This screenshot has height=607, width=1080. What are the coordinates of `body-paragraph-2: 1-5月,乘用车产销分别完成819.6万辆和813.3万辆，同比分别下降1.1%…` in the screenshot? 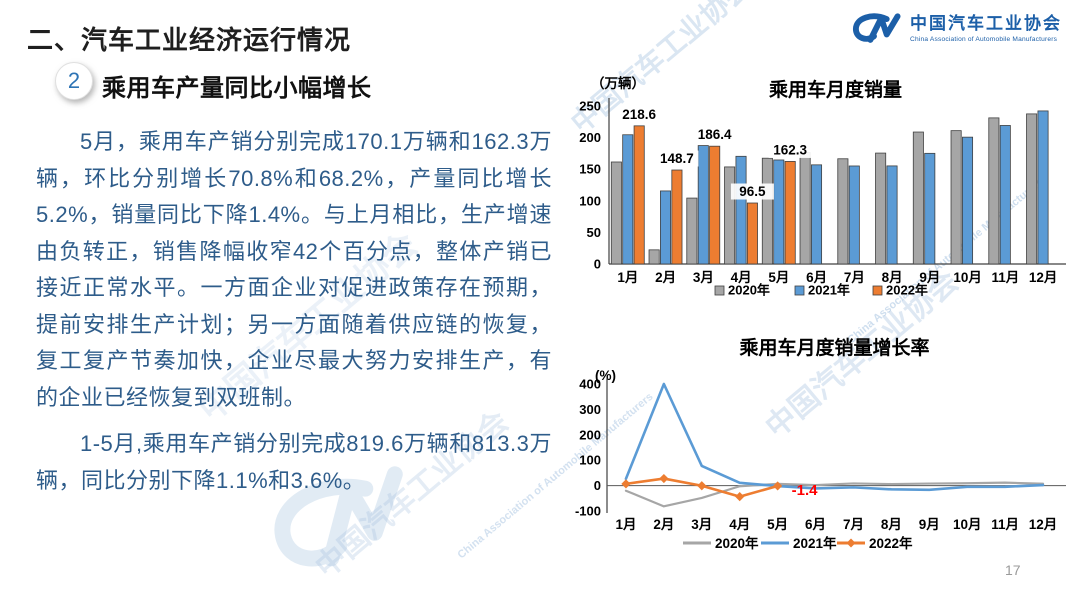 It's located at (294, 462).